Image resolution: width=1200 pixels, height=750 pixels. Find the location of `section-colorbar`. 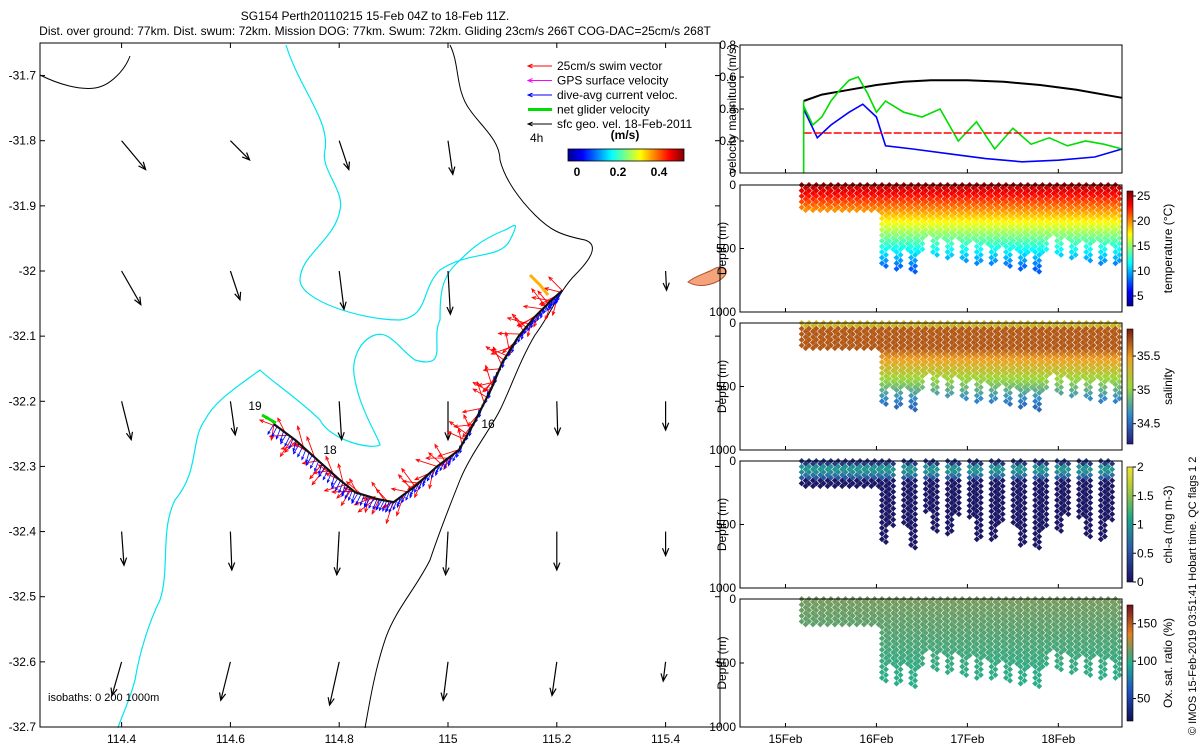

section-colorbar is located at coordinates (1130, 386).